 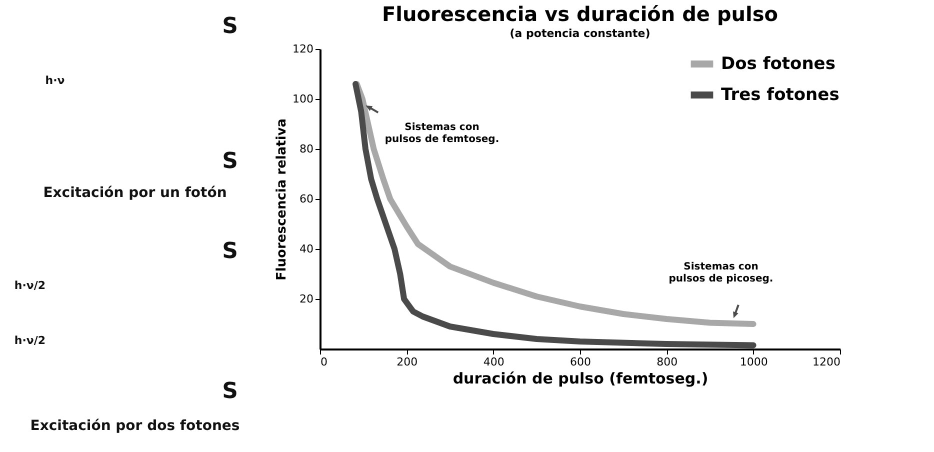 I want to click on y-tick-label: 40, so click(x=307, y=249).